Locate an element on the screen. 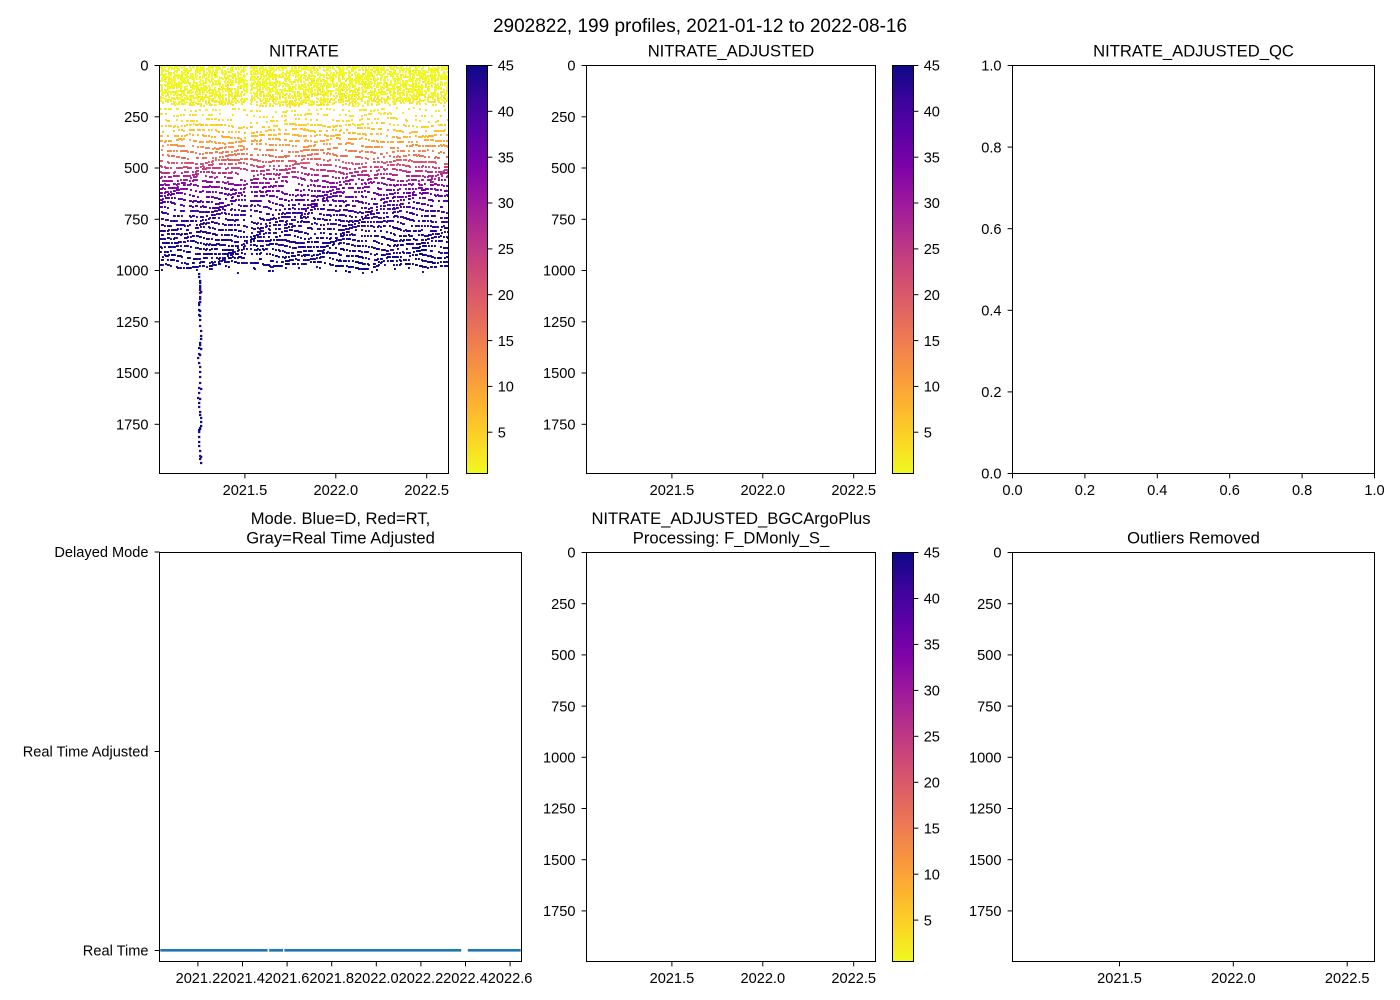 The image size is (1400, 1000). svg-text: 2021.6 is located at coordinates (287, 979).